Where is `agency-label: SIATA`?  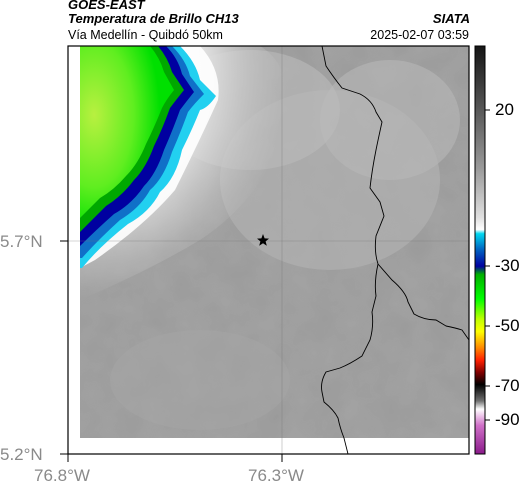 agency-label: SIATA is located at coordinates (451, 18).